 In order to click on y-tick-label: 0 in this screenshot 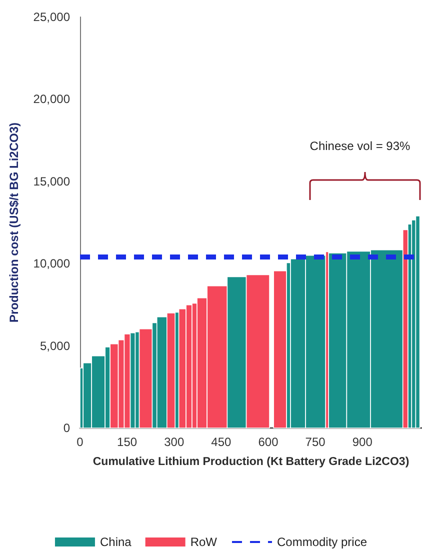, I will do `click(66, 428)`.